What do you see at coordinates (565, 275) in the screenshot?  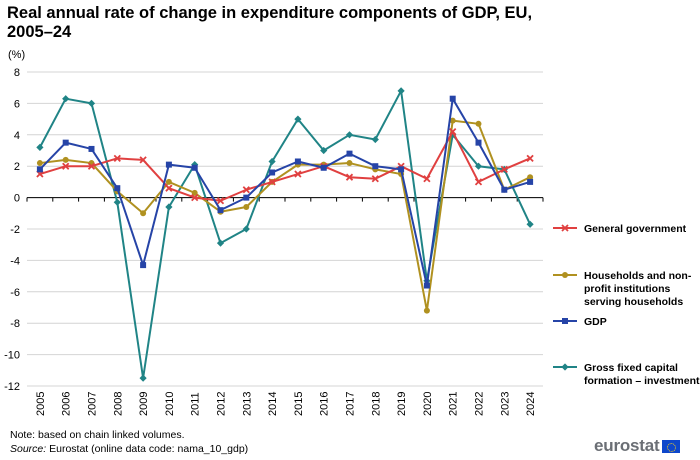 I see `legend-marker-households-and-non-profit-institutions-serving-households` at bounding box center [565, 275].